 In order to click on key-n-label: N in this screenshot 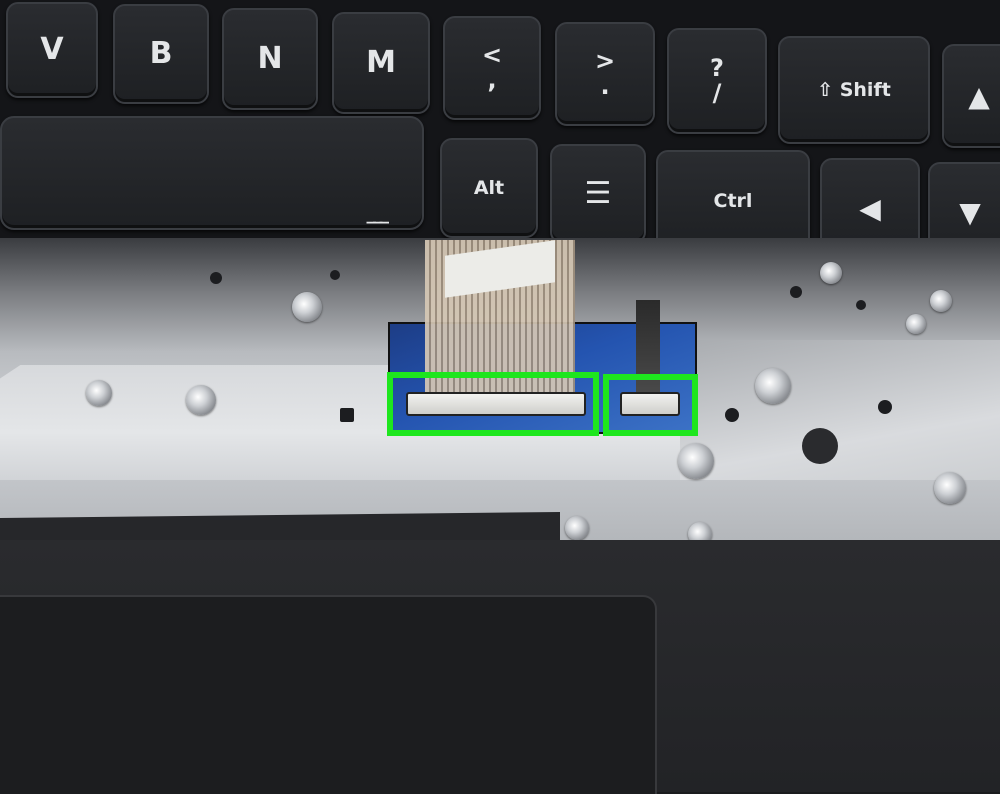, I will do `click(270, 58)`.